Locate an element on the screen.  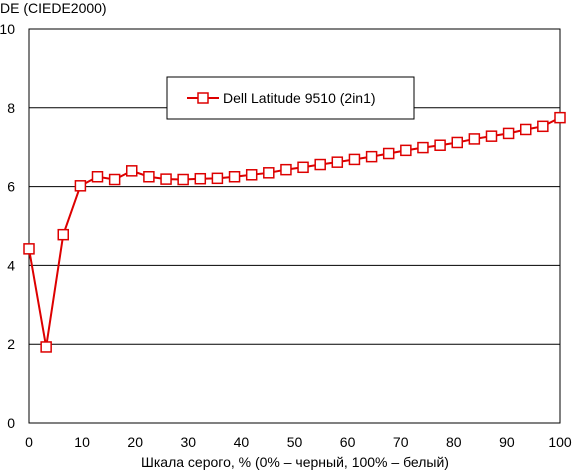
x-tick-label: 10 is located at coordinates (82, 442).